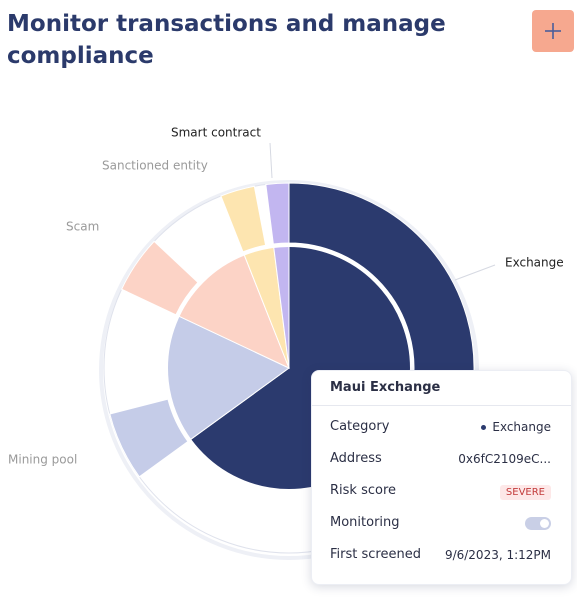  I want to click on row: Category Exchange, so click(440, 427).